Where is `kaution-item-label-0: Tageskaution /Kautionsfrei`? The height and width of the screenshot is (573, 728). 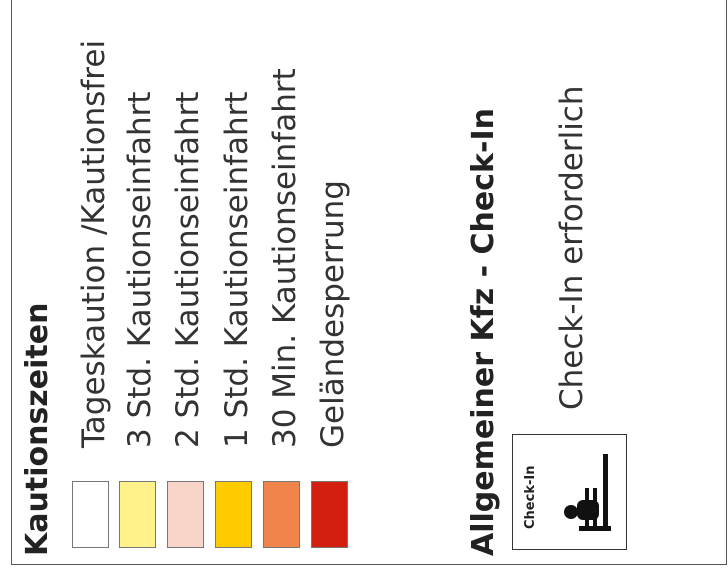 kaution-item-label-0: Tageskaution /Kautionsfrei is located at coordinates (94, 243).